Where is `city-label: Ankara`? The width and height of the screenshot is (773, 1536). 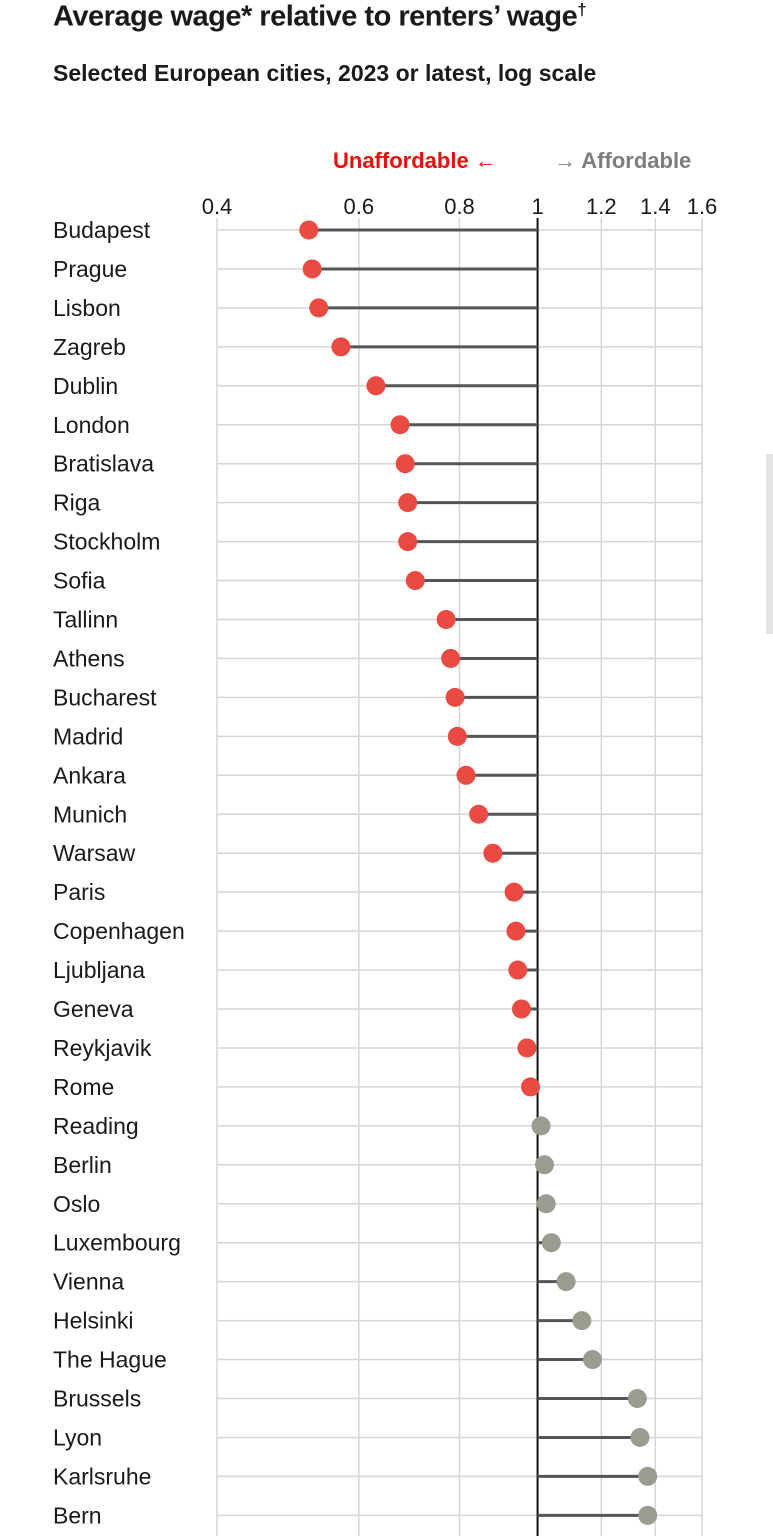
city-label: Ankara is located at coordinates (89, 775).